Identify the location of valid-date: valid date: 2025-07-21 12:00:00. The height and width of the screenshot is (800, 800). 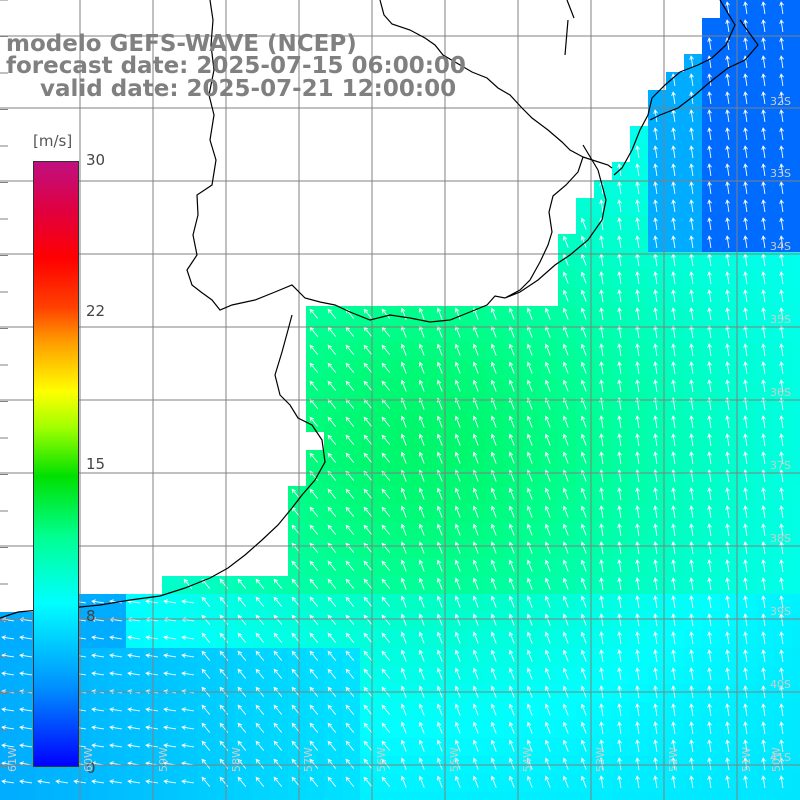
(248, 89).